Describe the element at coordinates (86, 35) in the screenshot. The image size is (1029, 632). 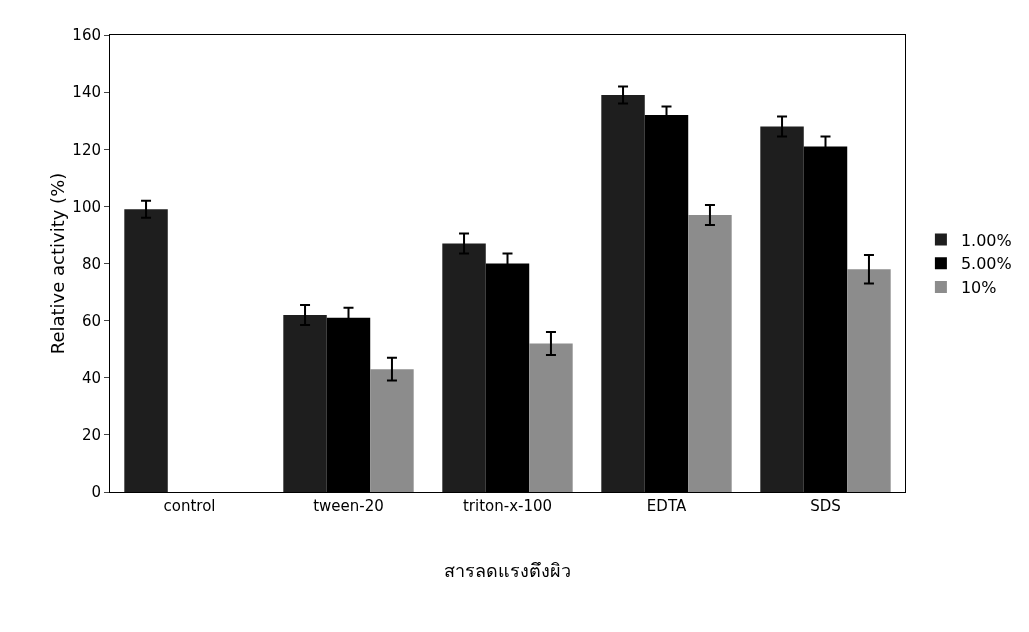
I see `y-tick-label: 160` at that location.